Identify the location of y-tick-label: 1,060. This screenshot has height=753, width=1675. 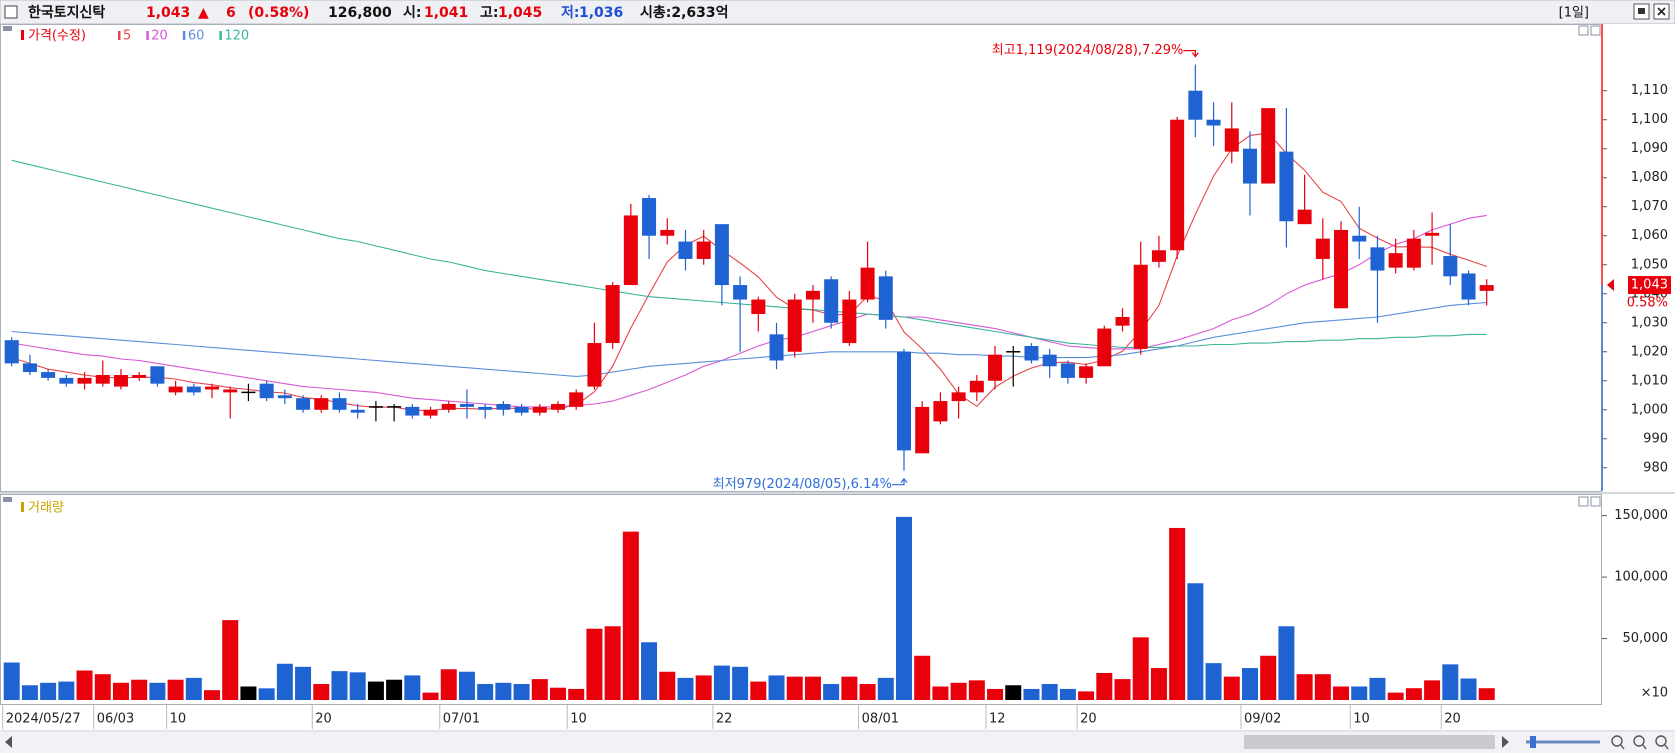
(1649, 235).